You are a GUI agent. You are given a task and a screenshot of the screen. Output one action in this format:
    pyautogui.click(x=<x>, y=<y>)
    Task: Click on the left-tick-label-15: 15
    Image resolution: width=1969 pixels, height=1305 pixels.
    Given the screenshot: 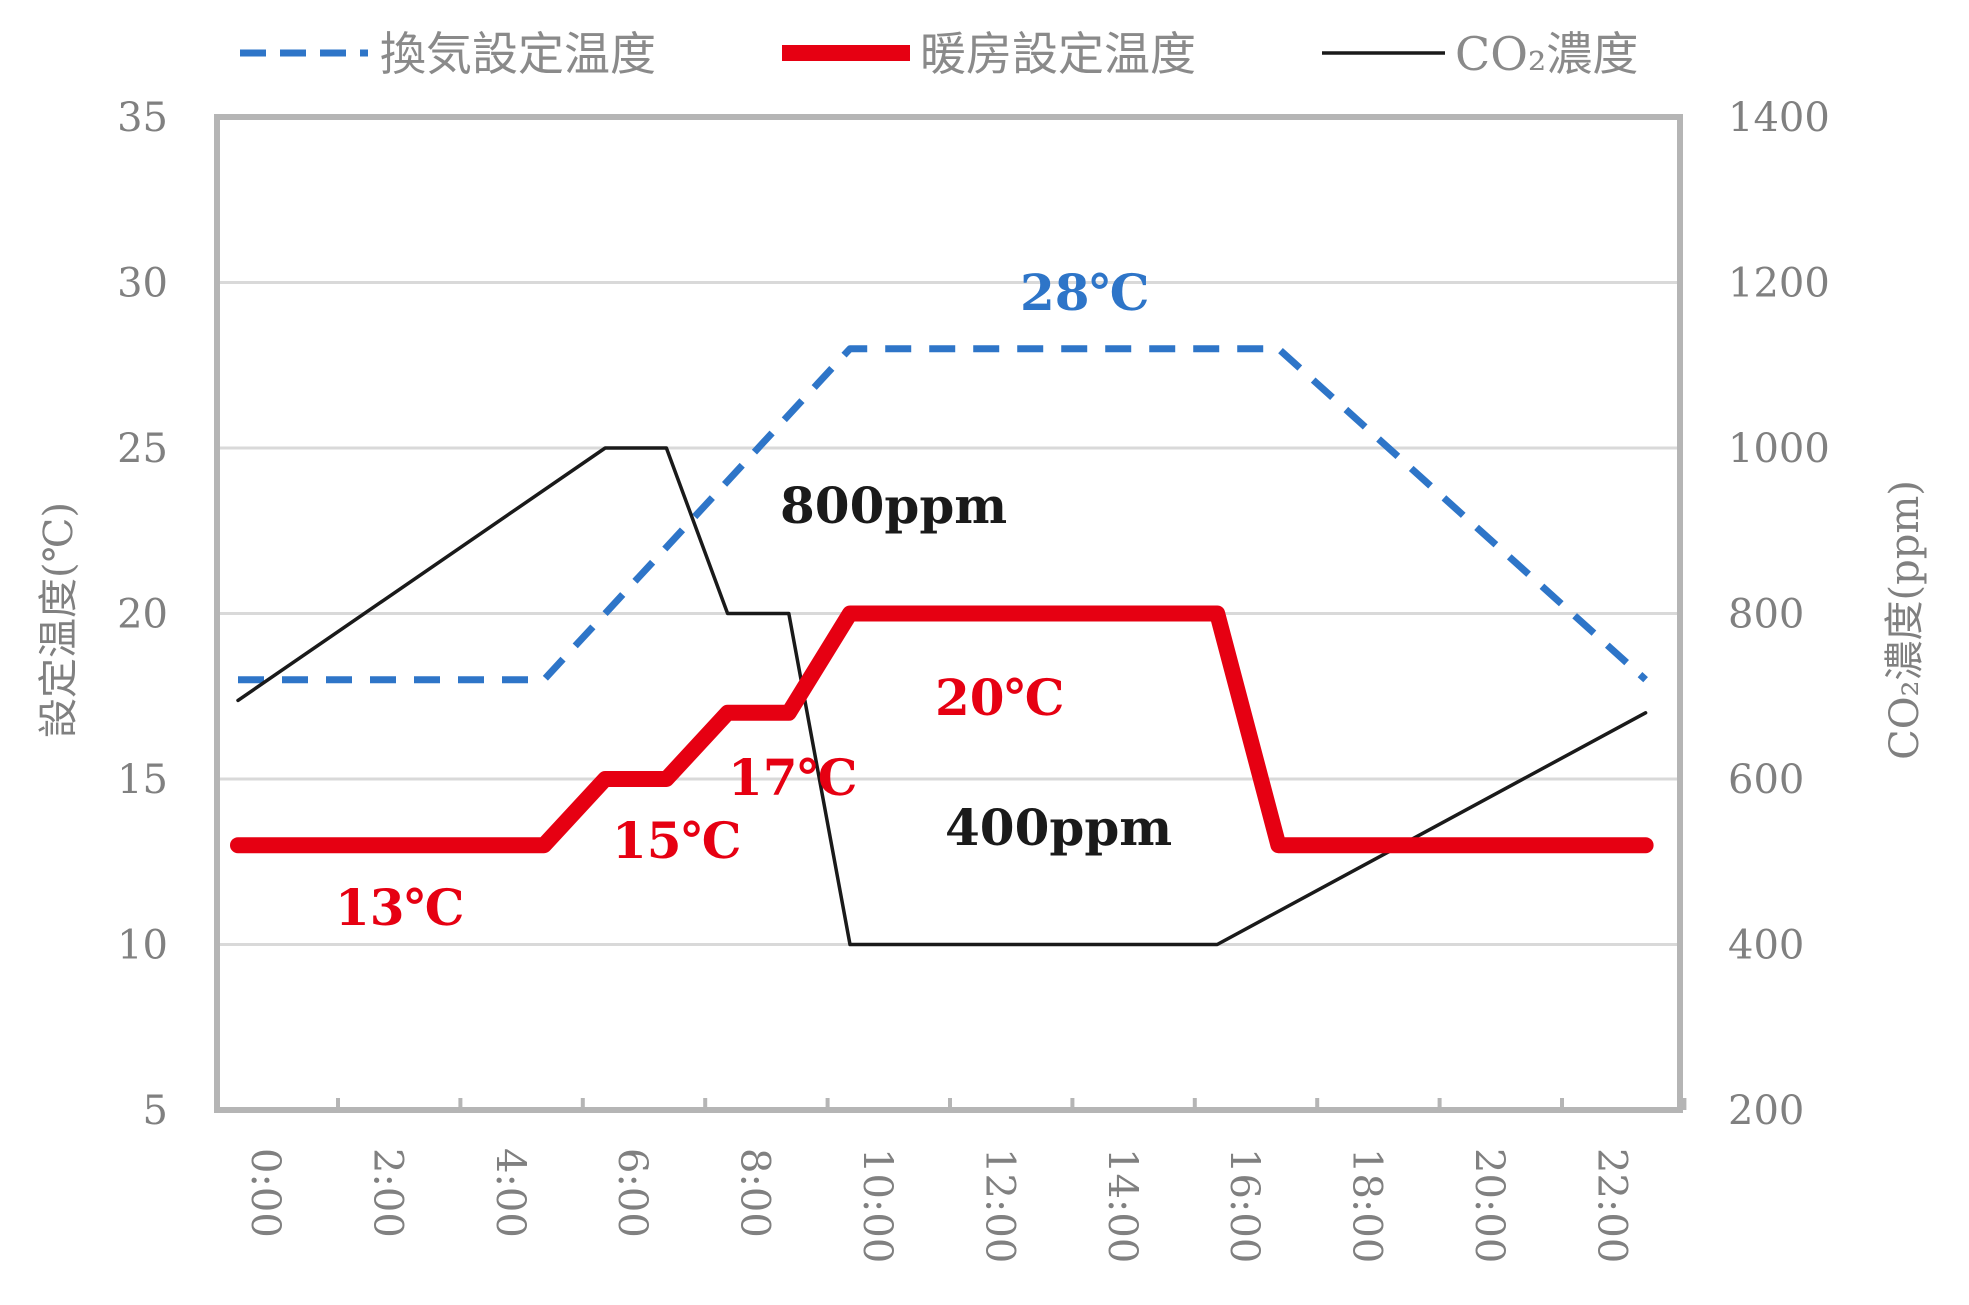 What is the action you would take?
    pyautogui.click(x=142, y=780)
    